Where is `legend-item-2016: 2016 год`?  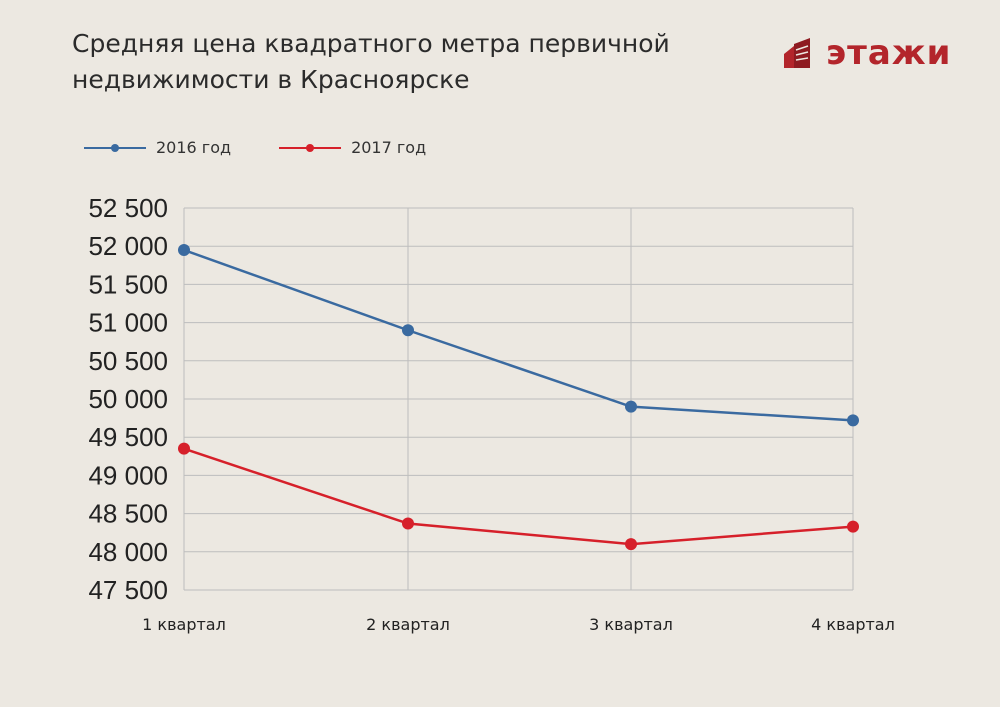
legend-item-2016: 2016 год is located at coordinates (157, 147).